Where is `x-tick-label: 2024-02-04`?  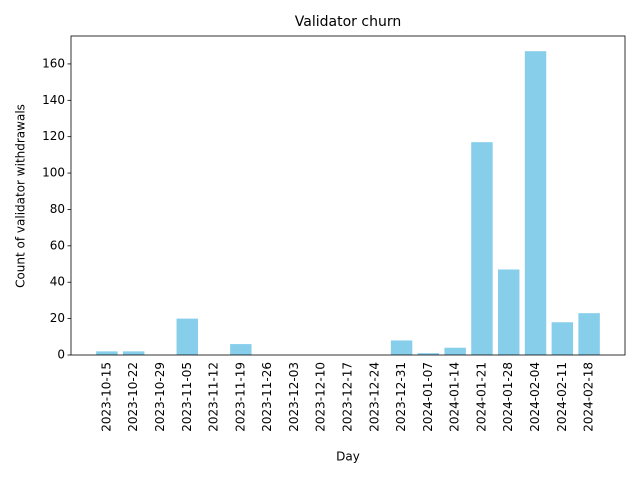 x-tick-label: 2024-02-04 is located at coordinates (535, 397).